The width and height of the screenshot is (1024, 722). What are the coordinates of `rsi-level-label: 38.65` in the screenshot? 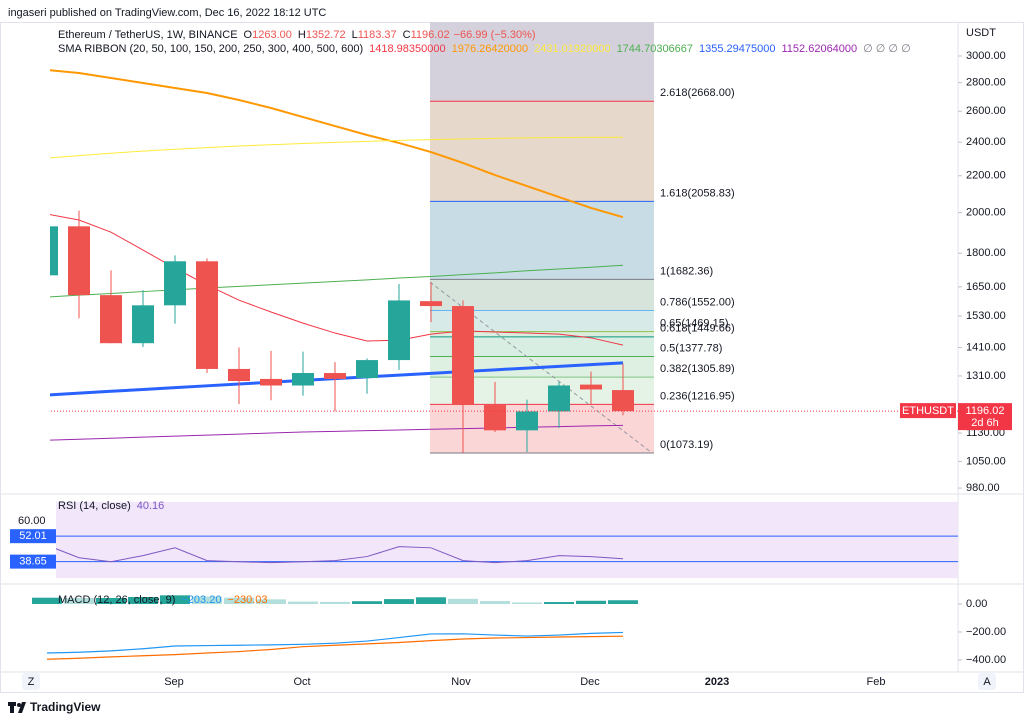 It's located at (33, 562).